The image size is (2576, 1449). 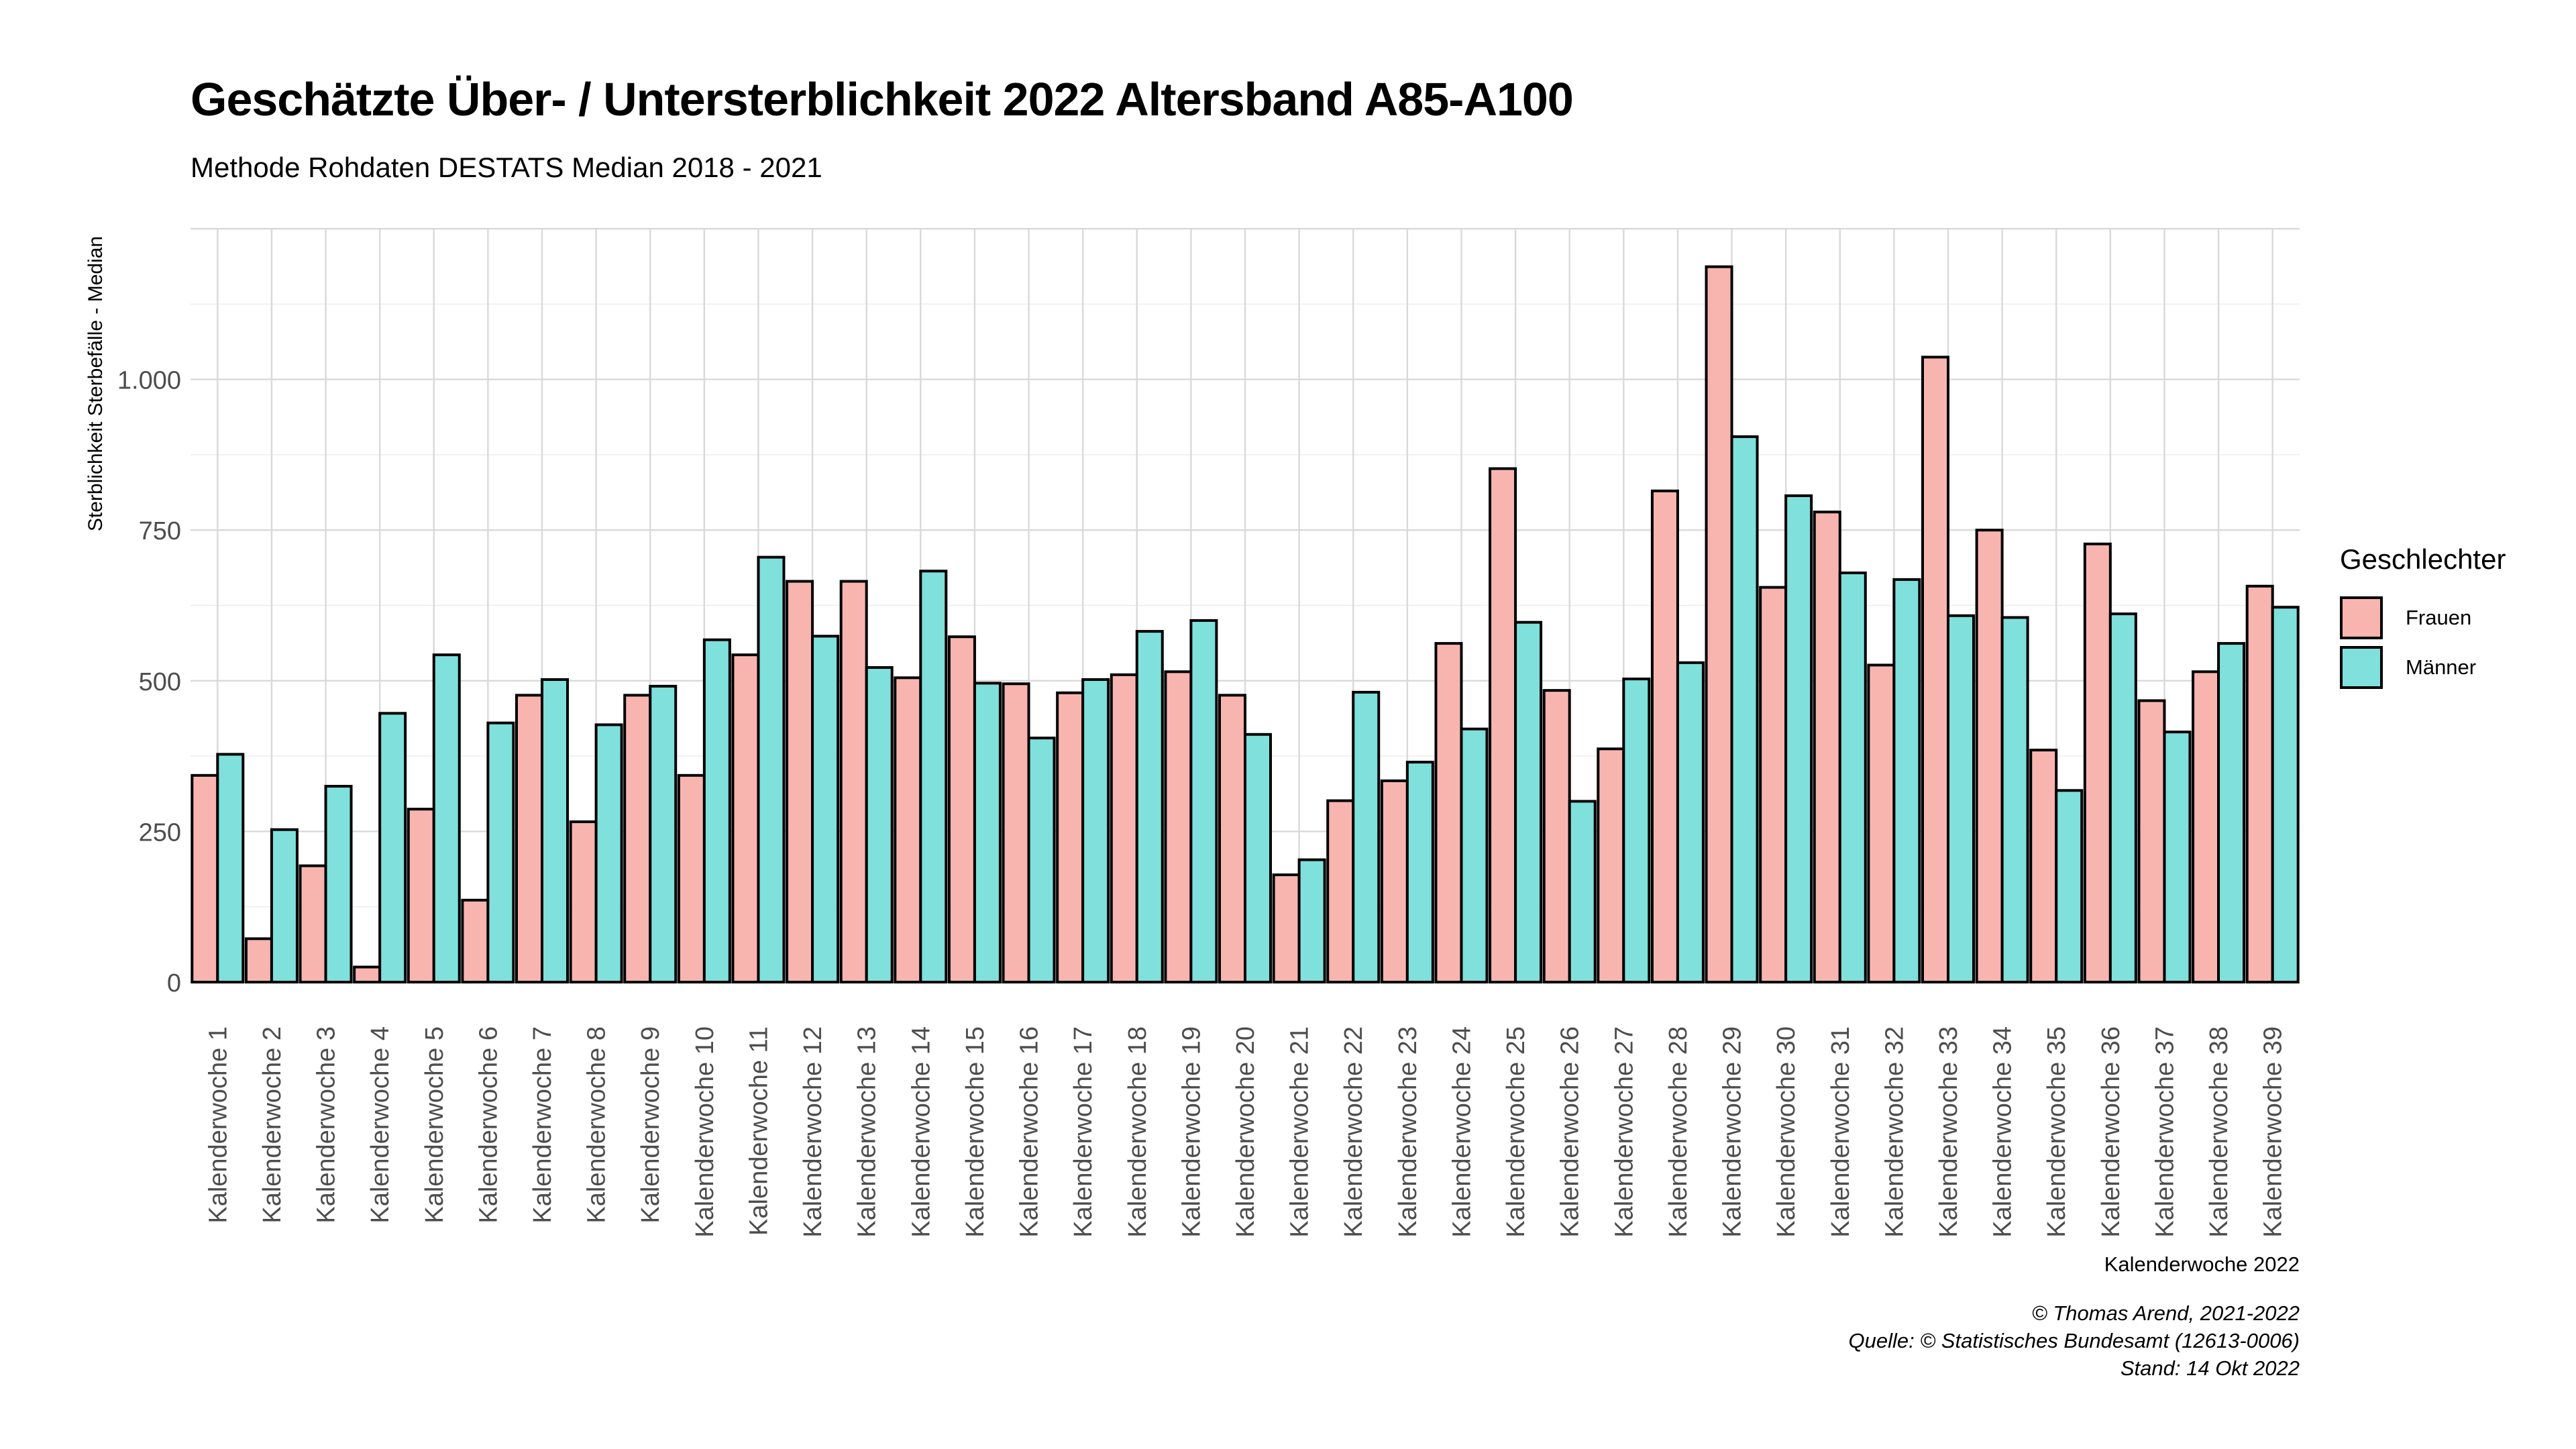 I want to click on x-tick-label: Kalenderwoche 26, so click(x=1570, y=1132).